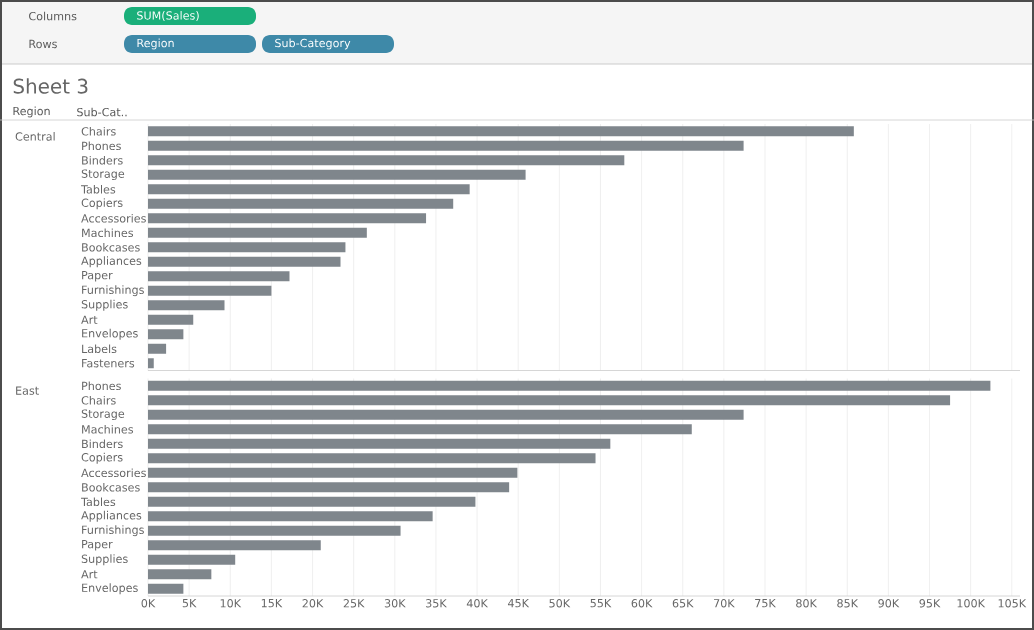 This screenshot has height=630, width=1034. Describe the element at coordinates (50, 86) in the screenshot. I see `chart-title: Sheet 3` at that location.